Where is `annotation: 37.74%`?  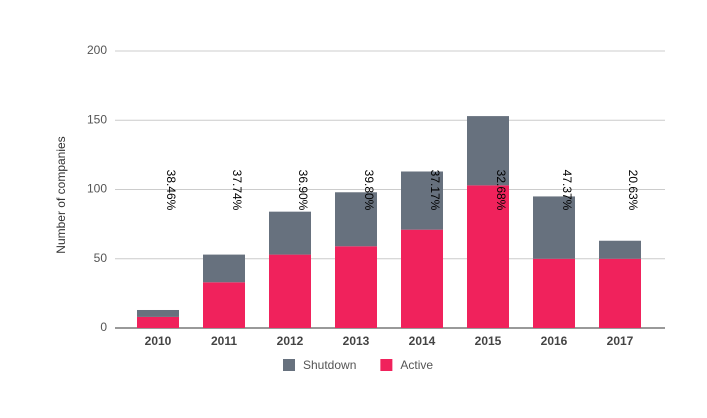 annotation: 37.74% is located at coordinates (237, 190).